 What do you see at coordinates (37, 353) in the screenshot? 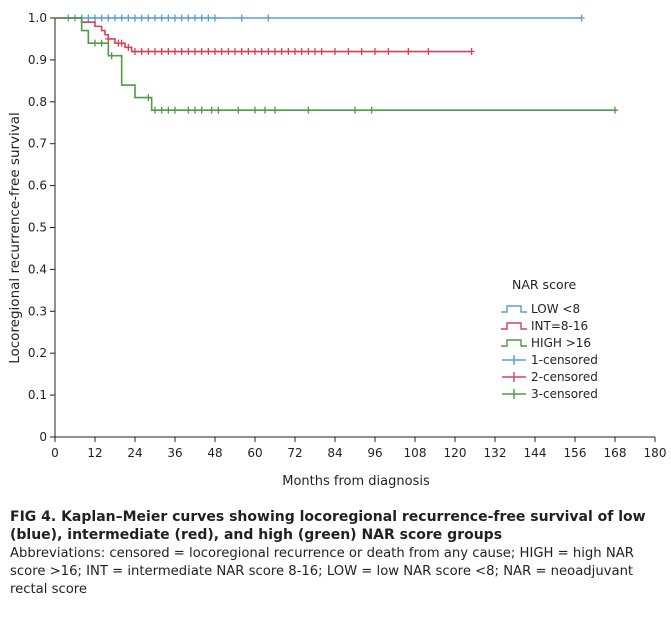
I see `y-tick-label: 0.2` at bounding box center [37, 353].